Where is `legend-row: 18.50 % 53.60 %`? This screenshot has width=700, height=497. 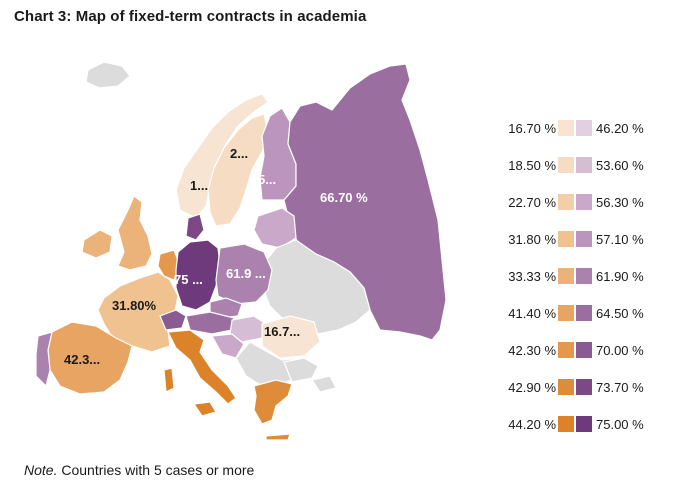 legend-row: 18.50 % 53.60 % is located at coordinates (590, 166).